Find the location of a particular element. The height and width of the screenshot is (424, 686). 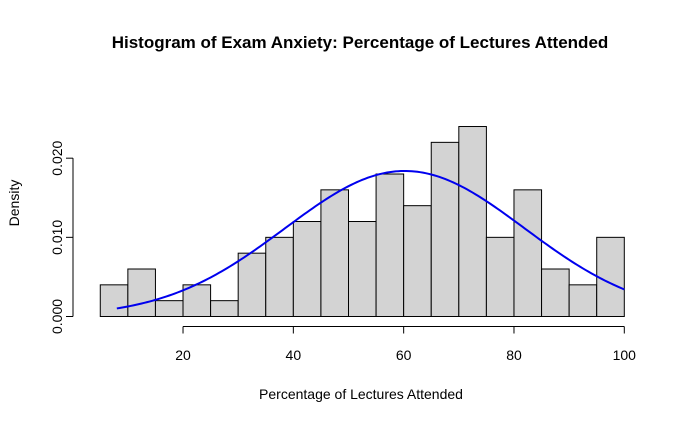

y-axis-label: Density is located at coordinates (14, 203).